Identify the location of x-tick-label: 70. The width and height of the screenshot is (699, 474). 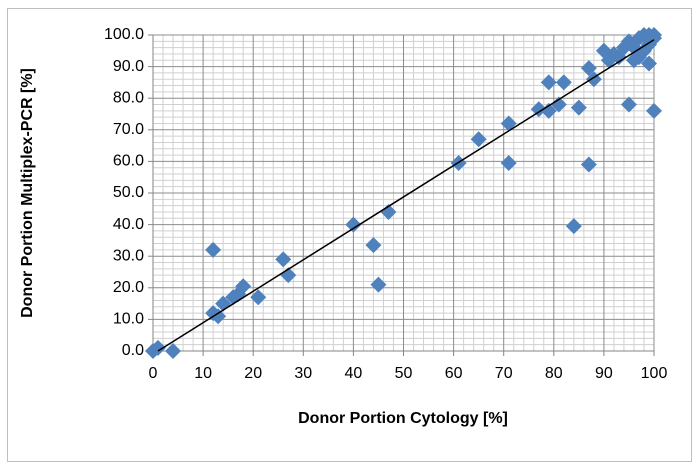
(504, 373).